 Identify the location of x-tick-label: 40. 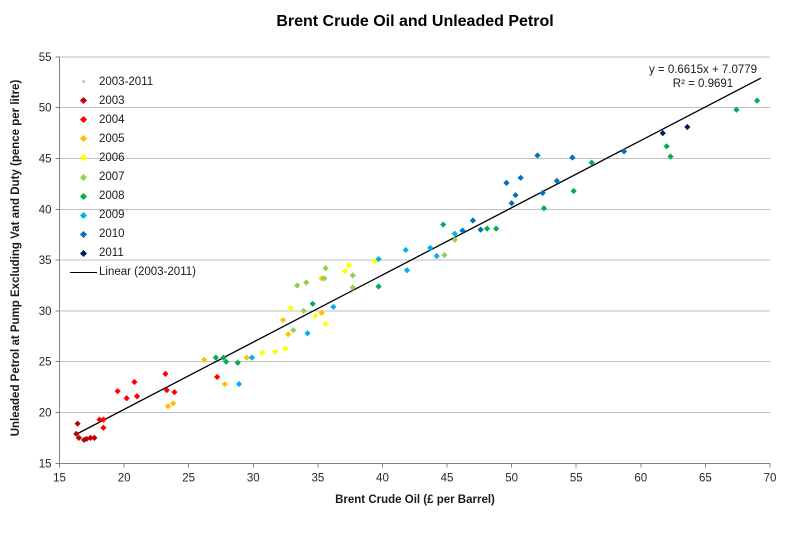
(382, 478).